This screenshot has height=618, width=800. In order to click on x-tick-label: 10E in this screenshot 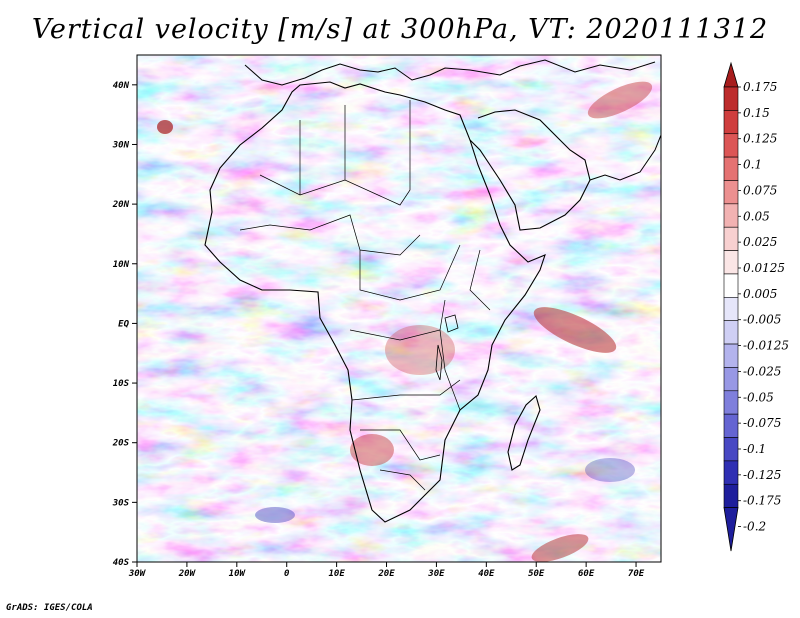, I will do `click(336, 574)`.